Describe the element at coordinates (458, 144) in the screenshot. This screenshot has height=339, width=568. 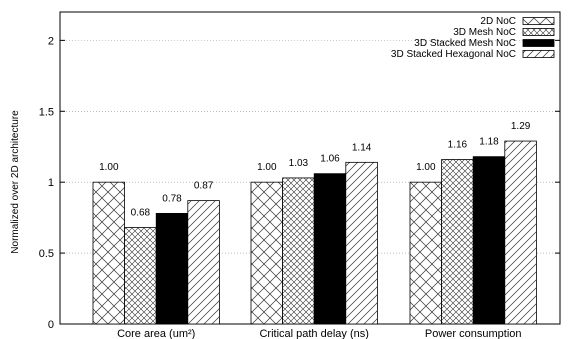
I see `data-label: 1.16` at that location.